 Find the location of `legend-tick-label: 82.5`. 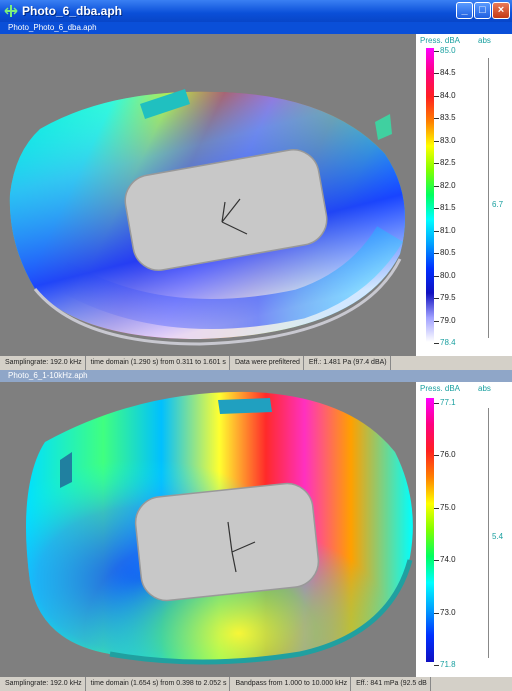

legend-tick-label: 82.5 is located at coordinates (448, 163).